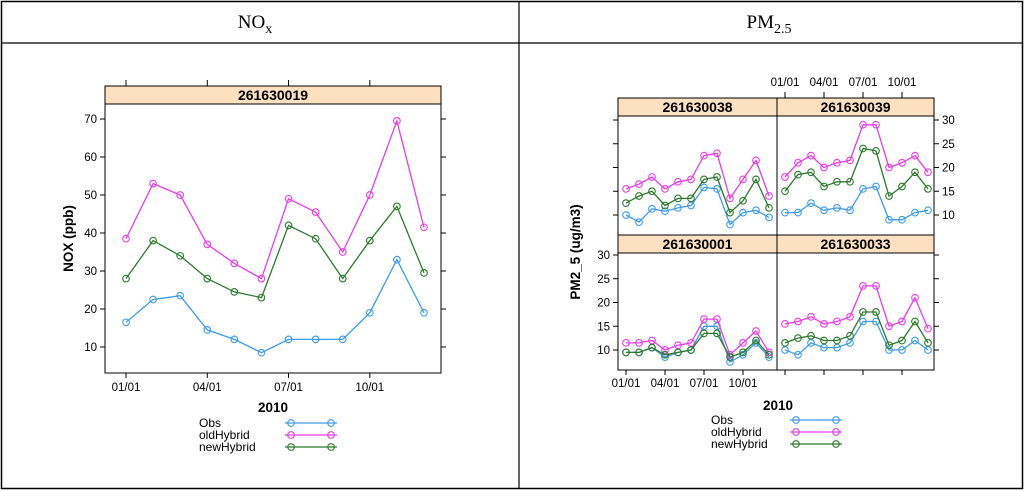  What do you see at coordinates (948, 192) in the screenshot?
I see `y-tick-label-right: 15` at bounding box center [948, 192].